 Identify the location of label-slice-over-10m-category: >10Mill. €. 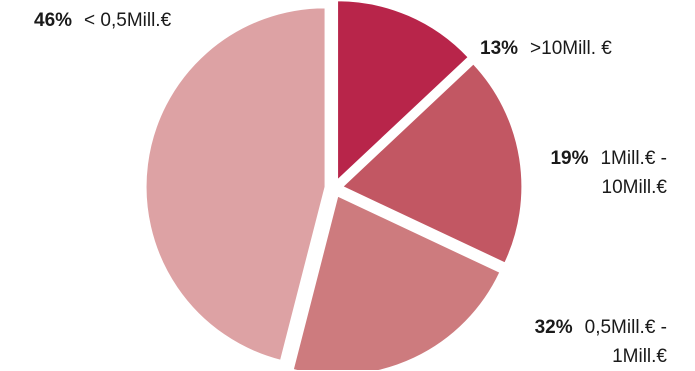
(571, 48).